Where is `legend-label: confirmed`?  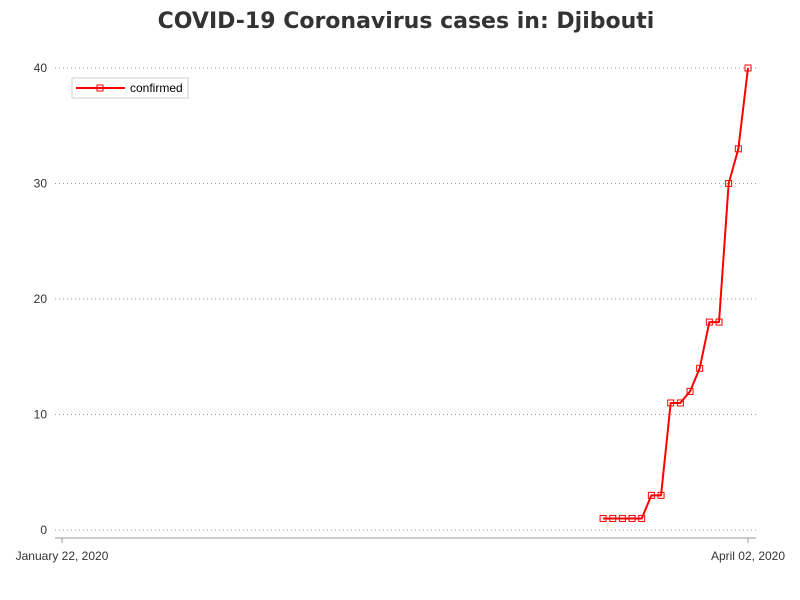
legend-label: confirmed is located at coordinates (156, 88).